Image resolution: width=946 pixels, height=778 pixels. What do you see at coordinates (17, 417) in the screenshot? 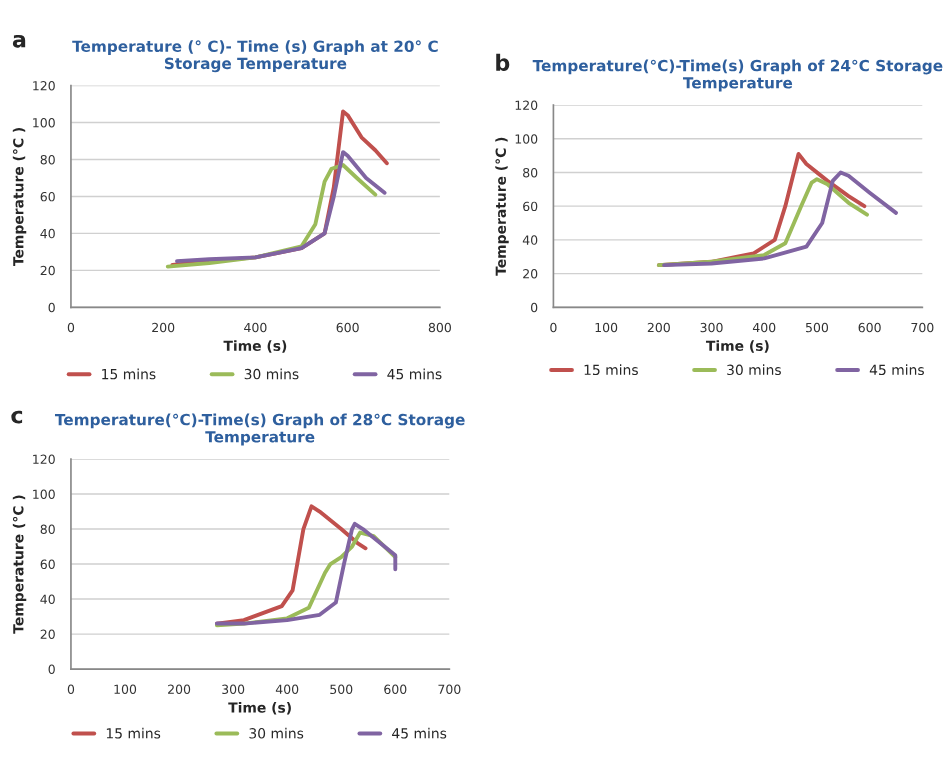
I see `text: c` at bounding box center [17, 417].